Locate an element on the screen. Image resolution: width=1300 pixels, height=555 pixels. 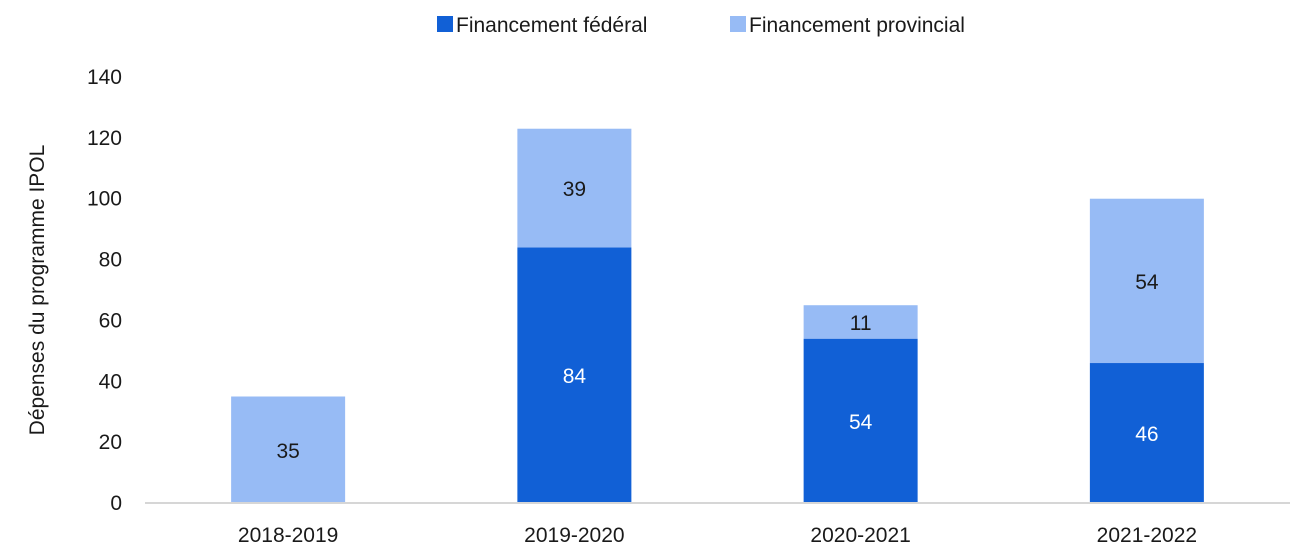
y-tick-label: 100 is located at coordinates (104, 199).